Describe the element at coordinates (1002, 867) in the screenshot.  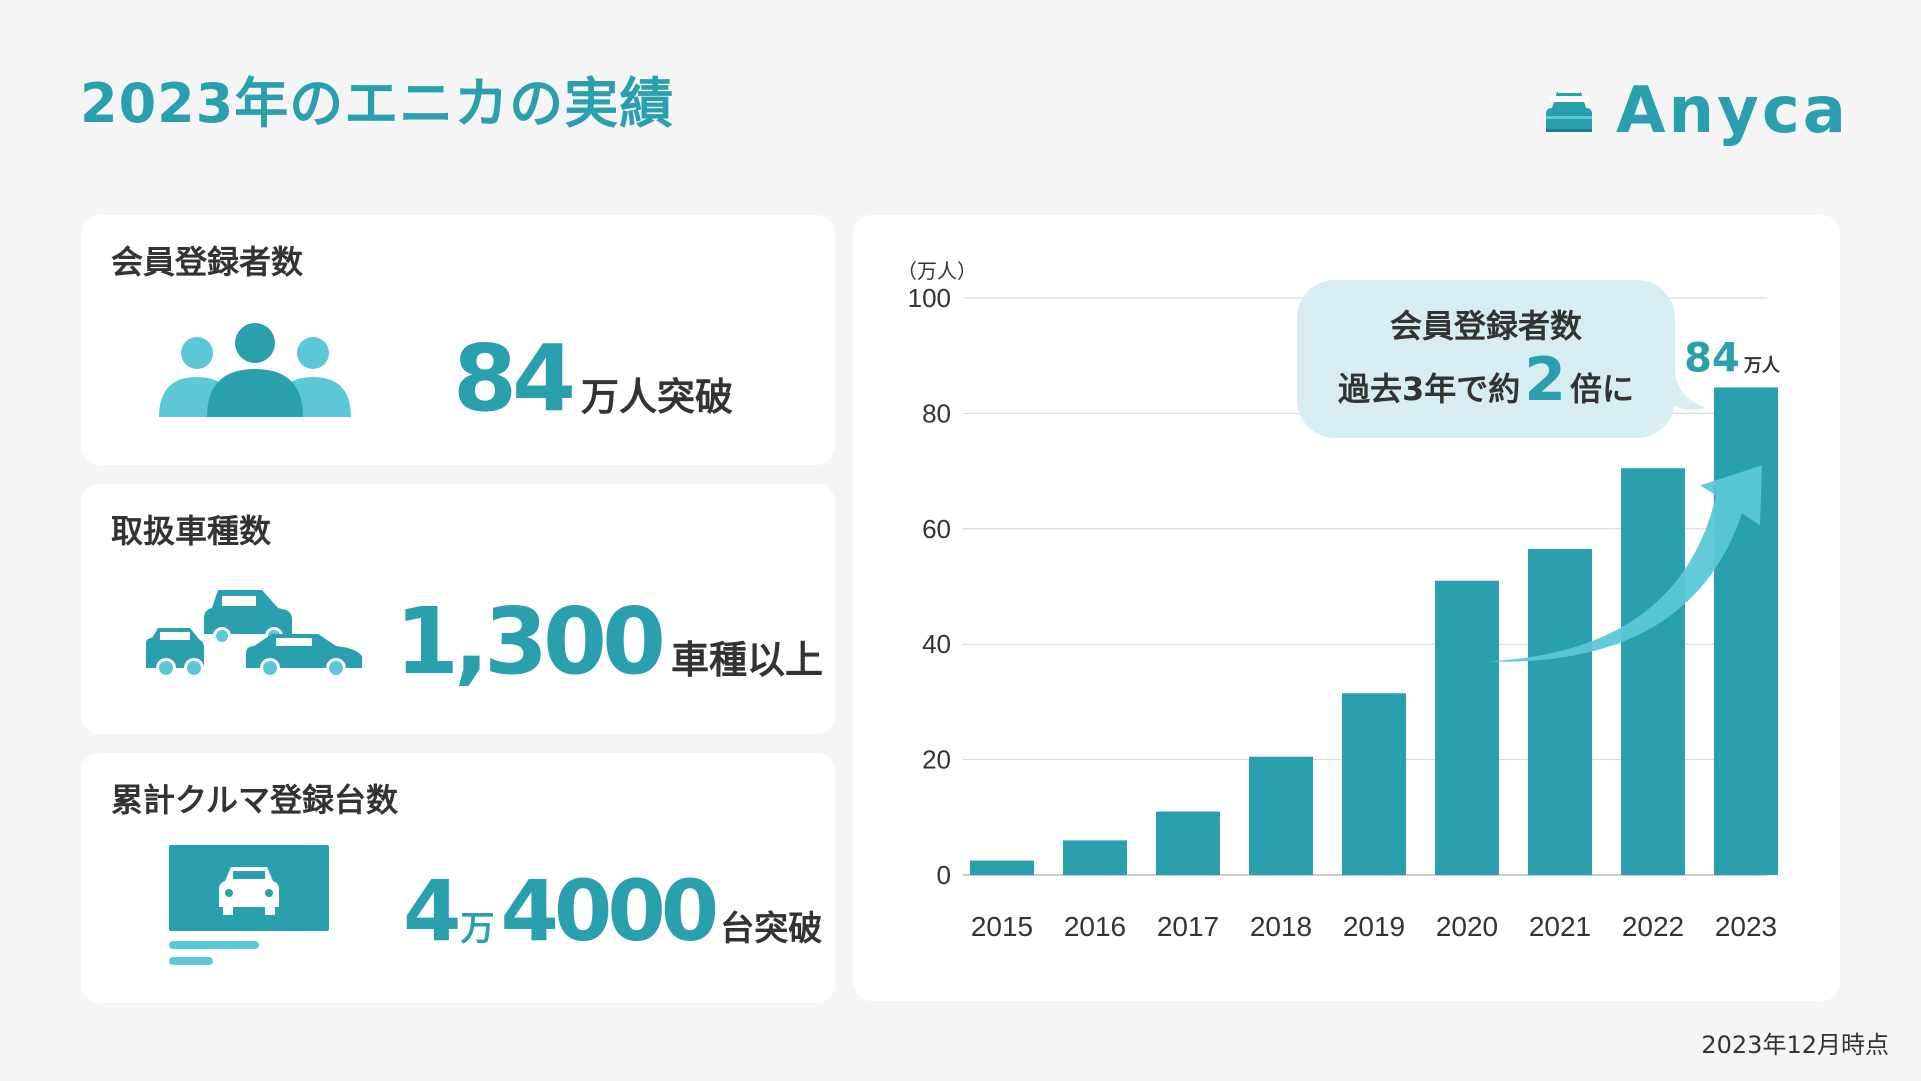
I see `bar-2015` at that location.